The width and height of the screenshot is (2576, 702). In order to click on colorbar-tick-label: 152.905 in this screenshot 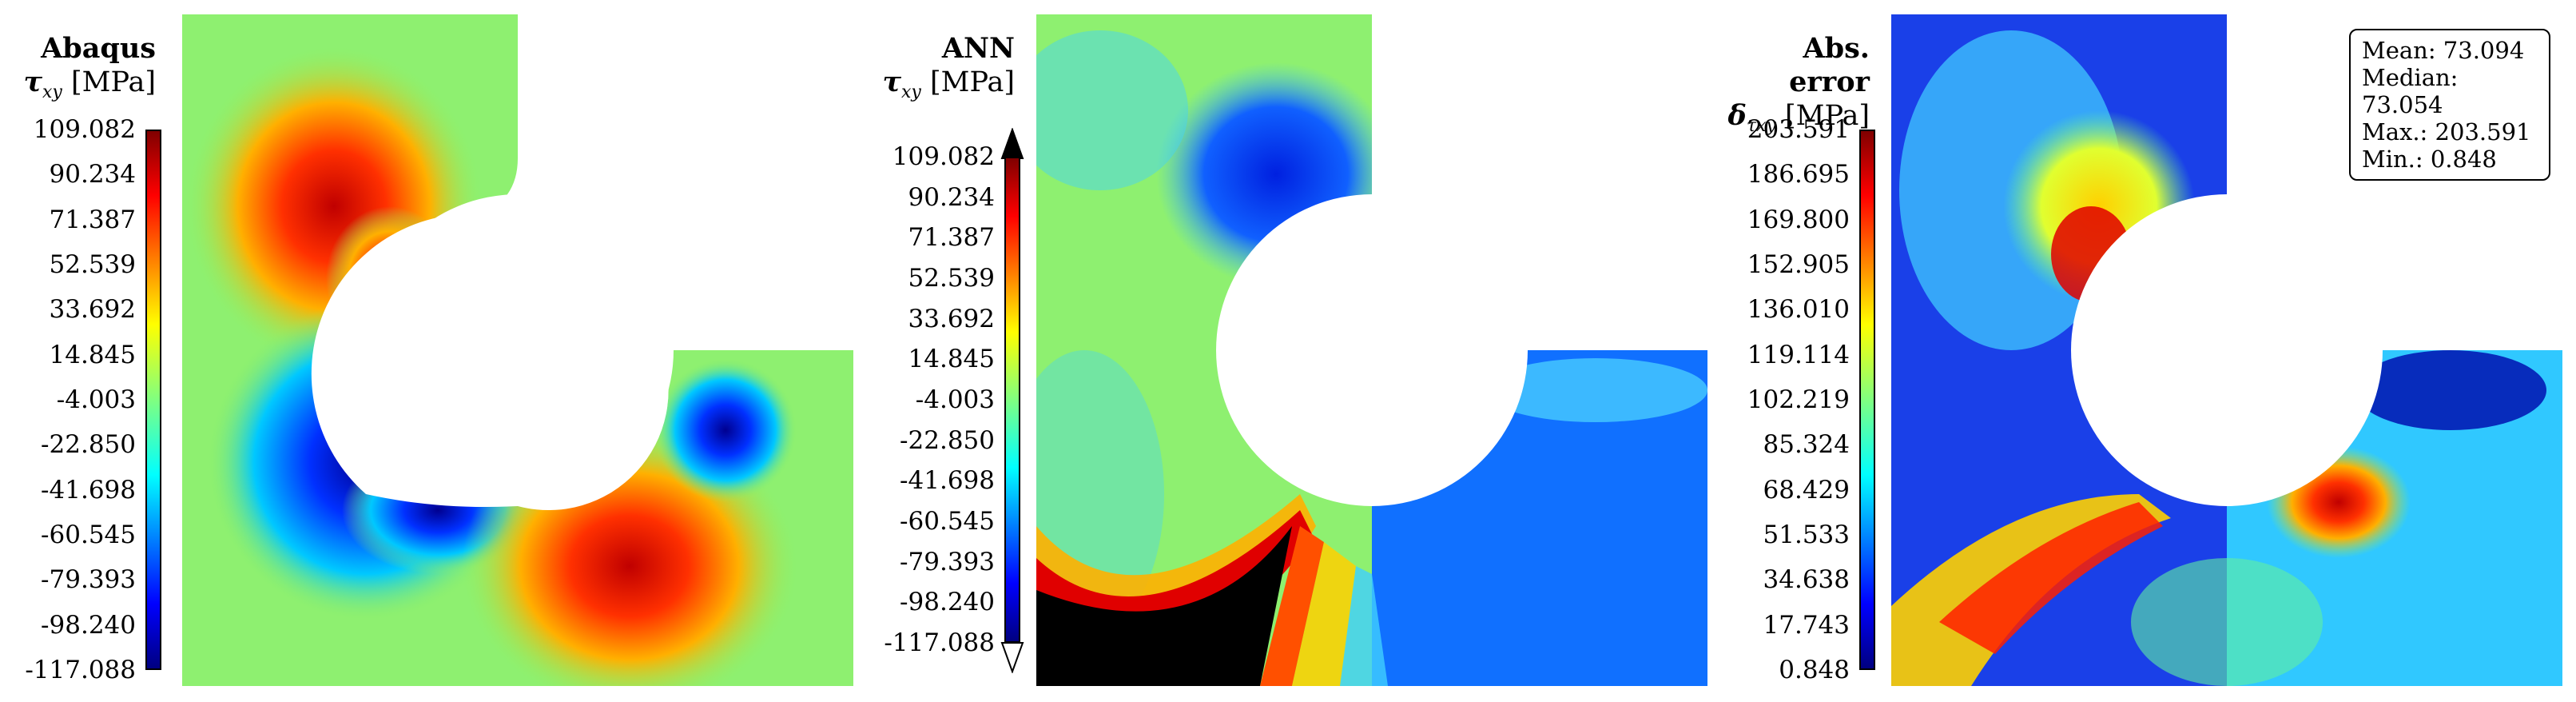, I will do `click(1798, 264)`.